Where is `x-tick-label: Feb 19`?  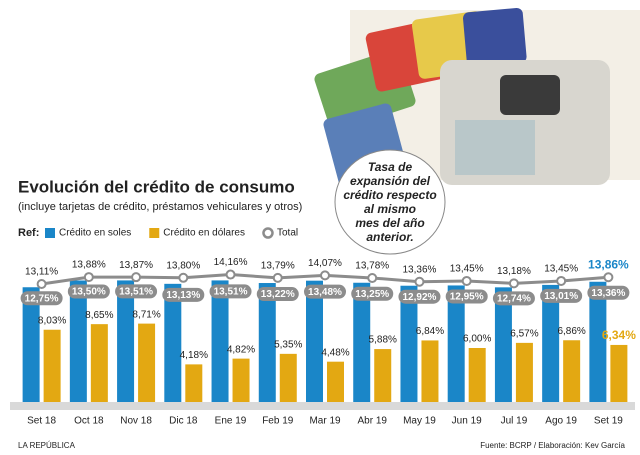
x-tick-label: Feb 19 is located at coordinates (278, 421).